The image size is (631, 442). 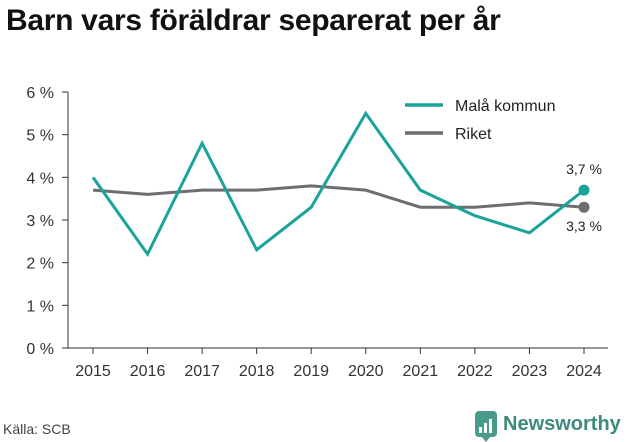 What do you see at coordinates (148, 371) in the screenshot?
I see `x-tick-label: 2016` at bounding box center [148, 371].